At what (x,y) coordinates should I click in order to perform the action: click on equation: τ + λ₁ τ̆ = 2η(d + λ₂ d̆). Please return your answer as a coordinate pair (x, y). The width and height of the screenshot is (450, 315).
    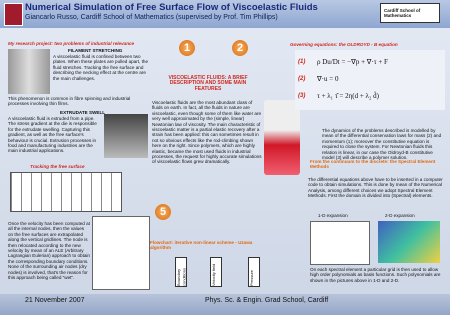
    Looking at the image, I should click on (348, 96).